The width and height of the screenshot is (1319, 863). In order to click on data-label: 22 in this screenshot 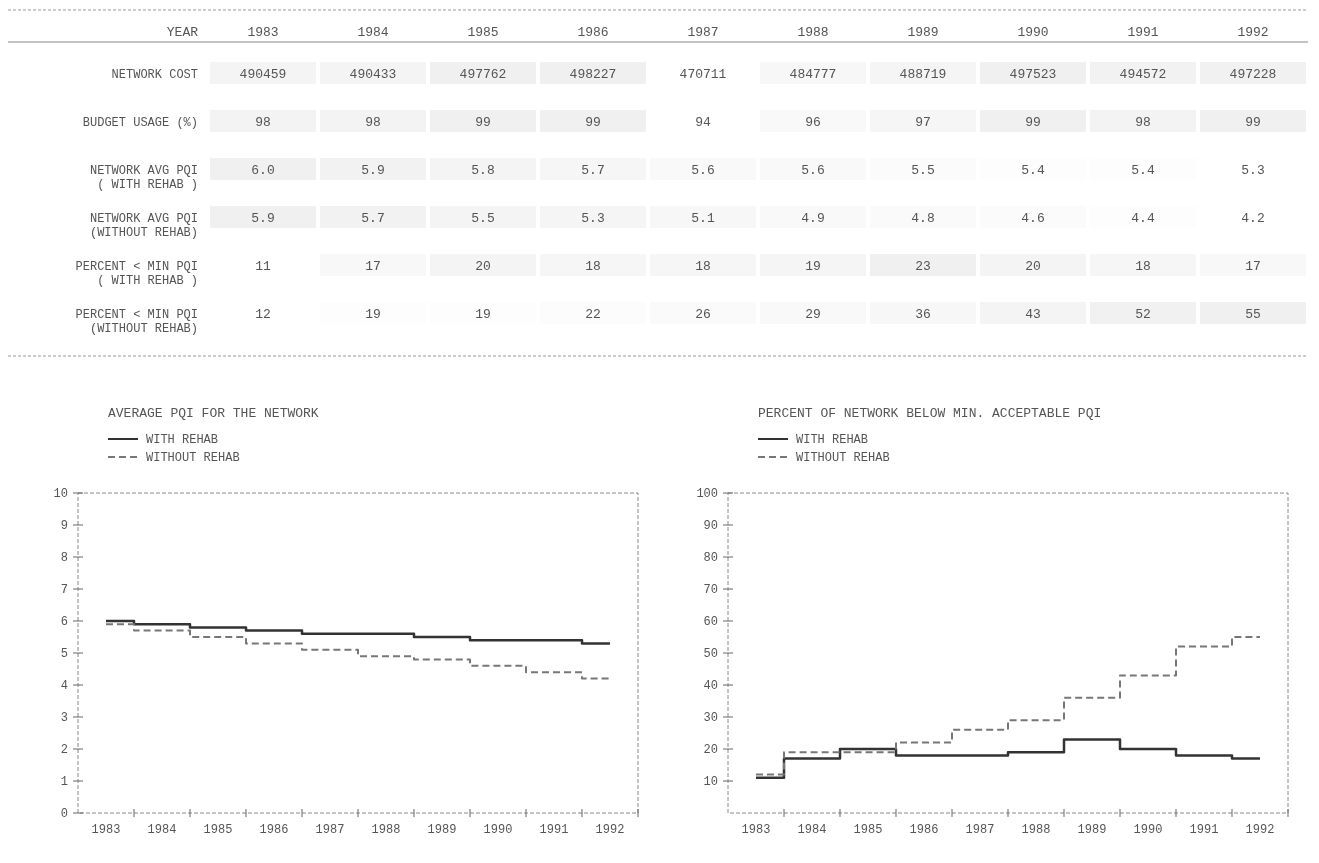, I will do `click(593, 314)`.